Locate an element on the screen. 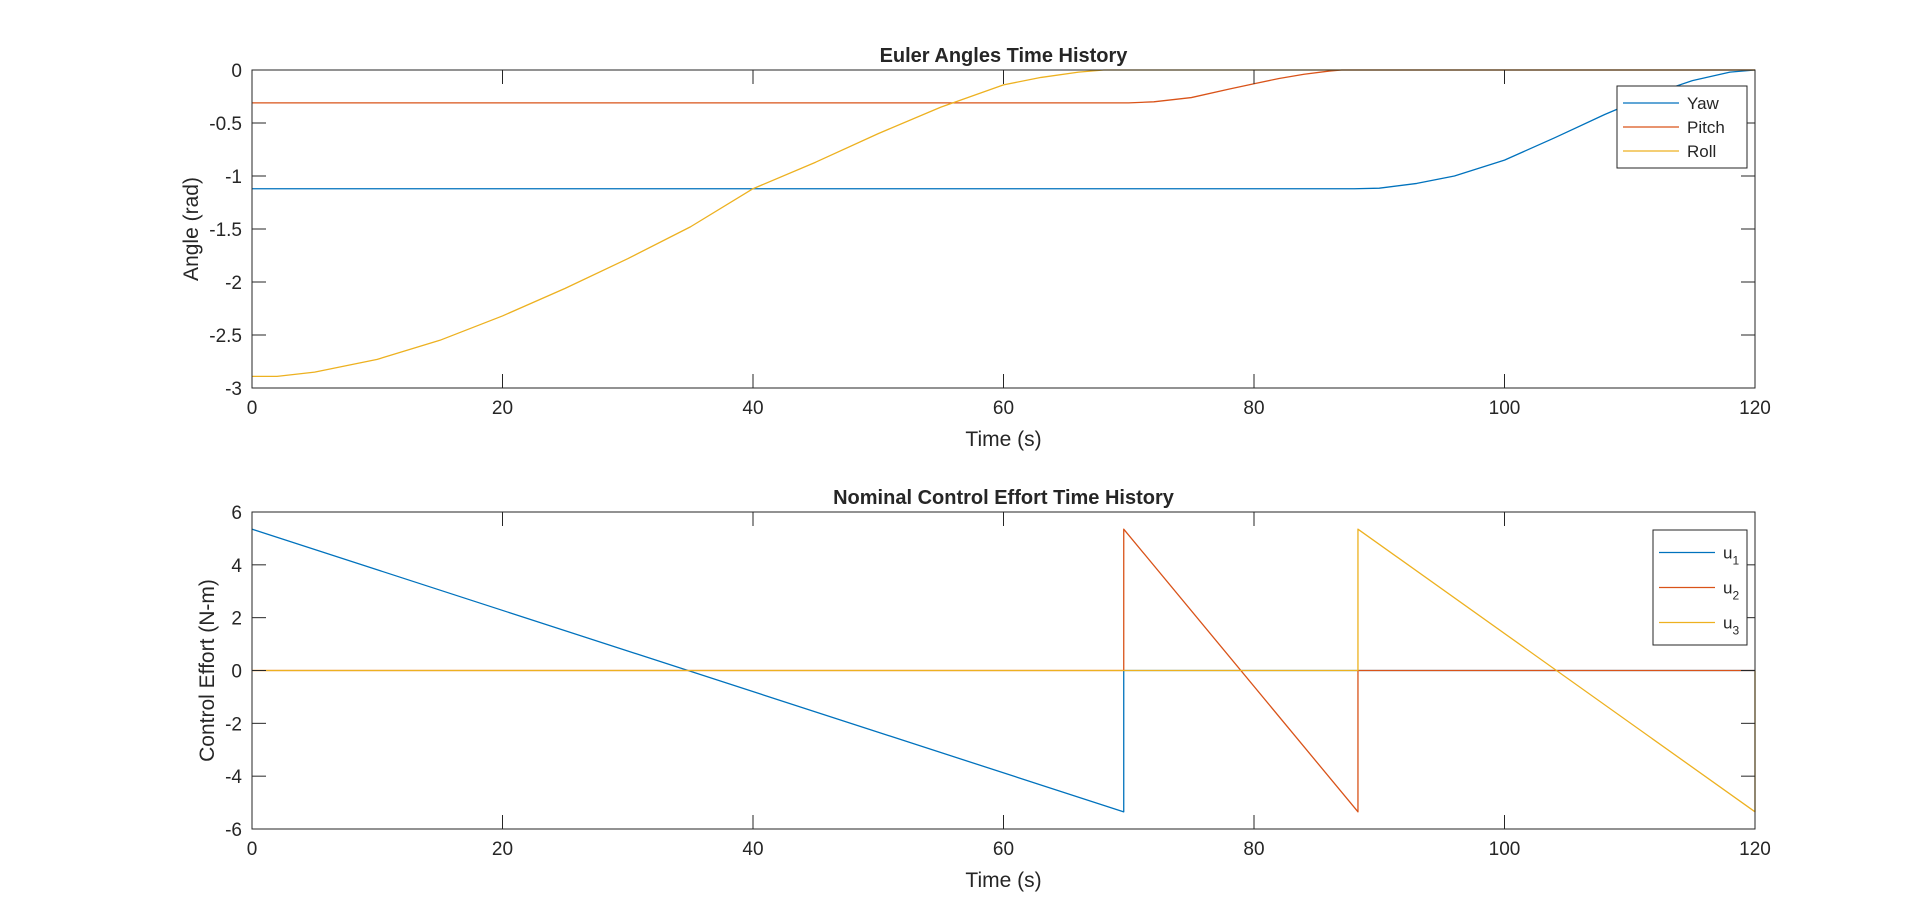 Image resolution: width=1920 pixels, height=923 pixels. legend-entry-name: Yaw is located at coordinates (1703, 103).